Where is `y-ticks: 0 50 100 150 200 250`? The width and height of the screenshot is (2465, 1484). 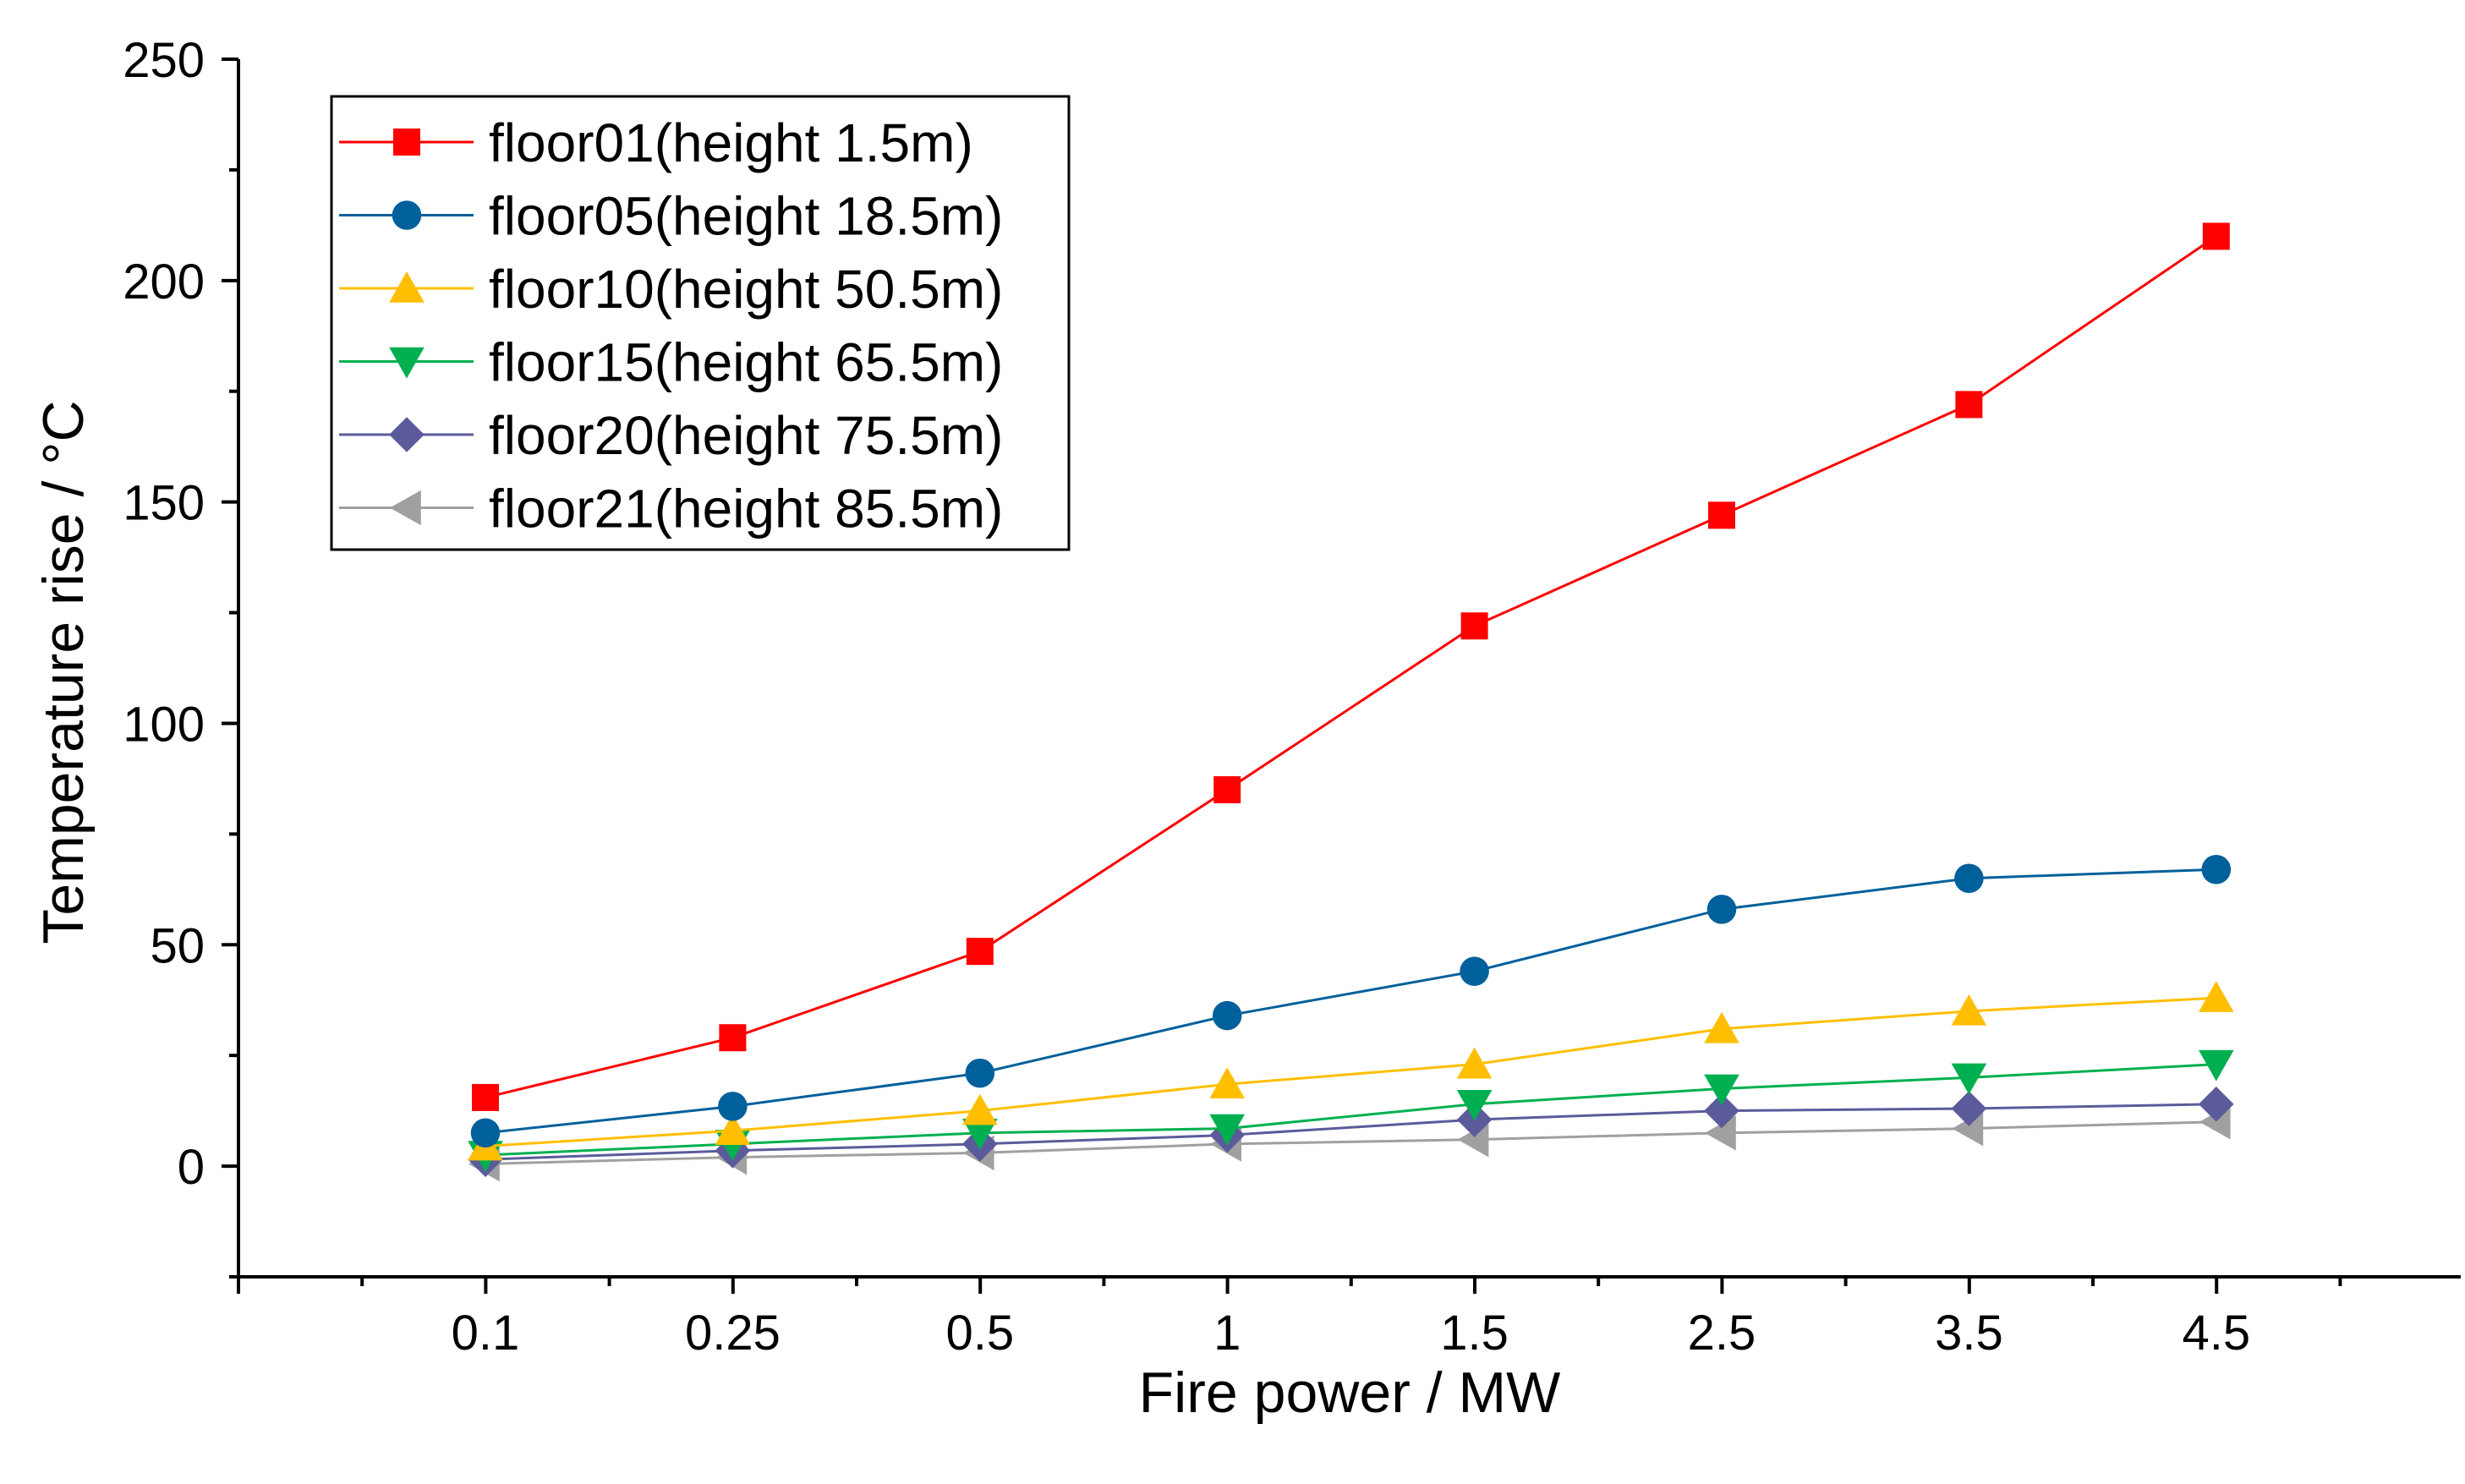 y-ticks: 0 50 100 150 200 250 is located at coordinates (180, 656).